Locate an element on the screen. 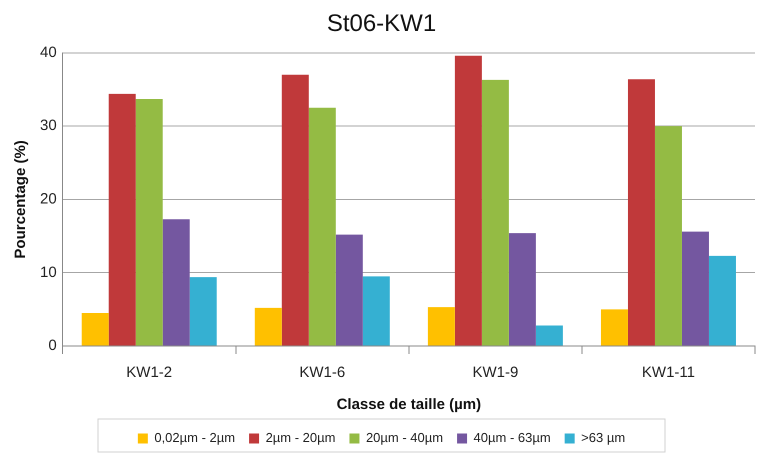 This screenshot has width=775, height=459. y-tick-label: 0 is located at coordinates (52, 345).